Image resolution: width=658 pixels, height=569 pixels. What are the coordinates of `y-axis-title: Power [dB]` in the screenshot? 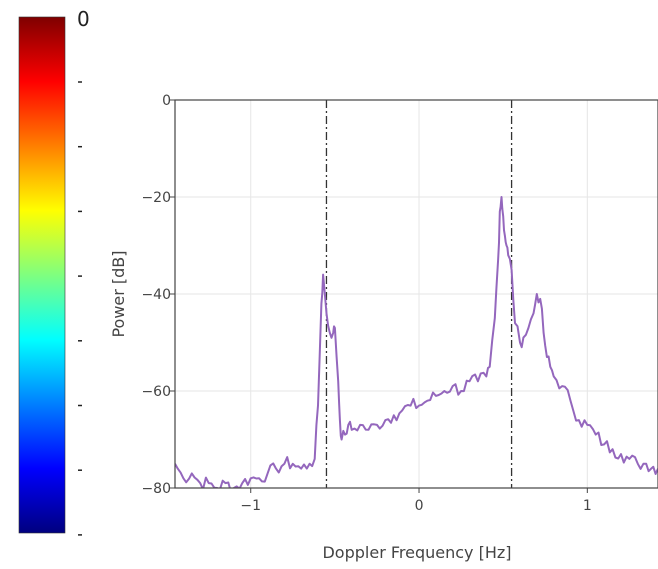 It's located at (118, 293).